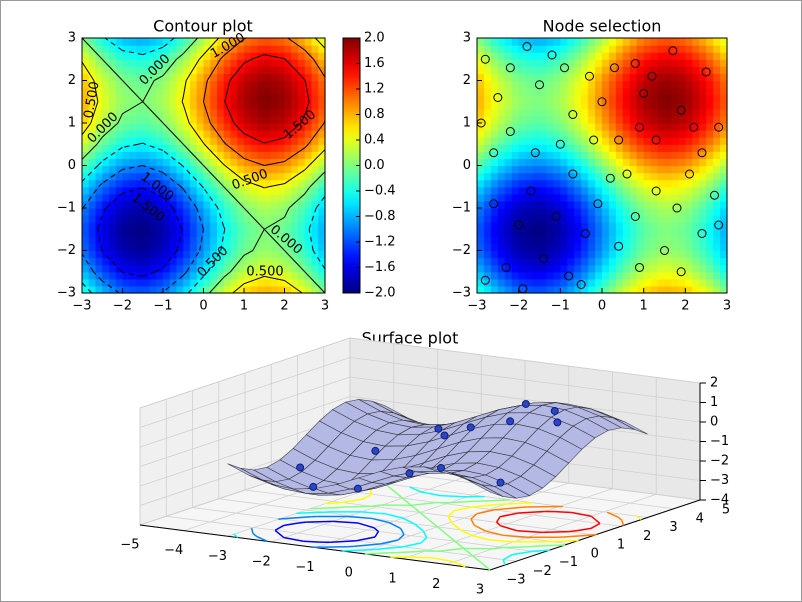 The width and height of the screenshot is (802, 602). I want to click on z-tick-label: −4, so click(719, 500).